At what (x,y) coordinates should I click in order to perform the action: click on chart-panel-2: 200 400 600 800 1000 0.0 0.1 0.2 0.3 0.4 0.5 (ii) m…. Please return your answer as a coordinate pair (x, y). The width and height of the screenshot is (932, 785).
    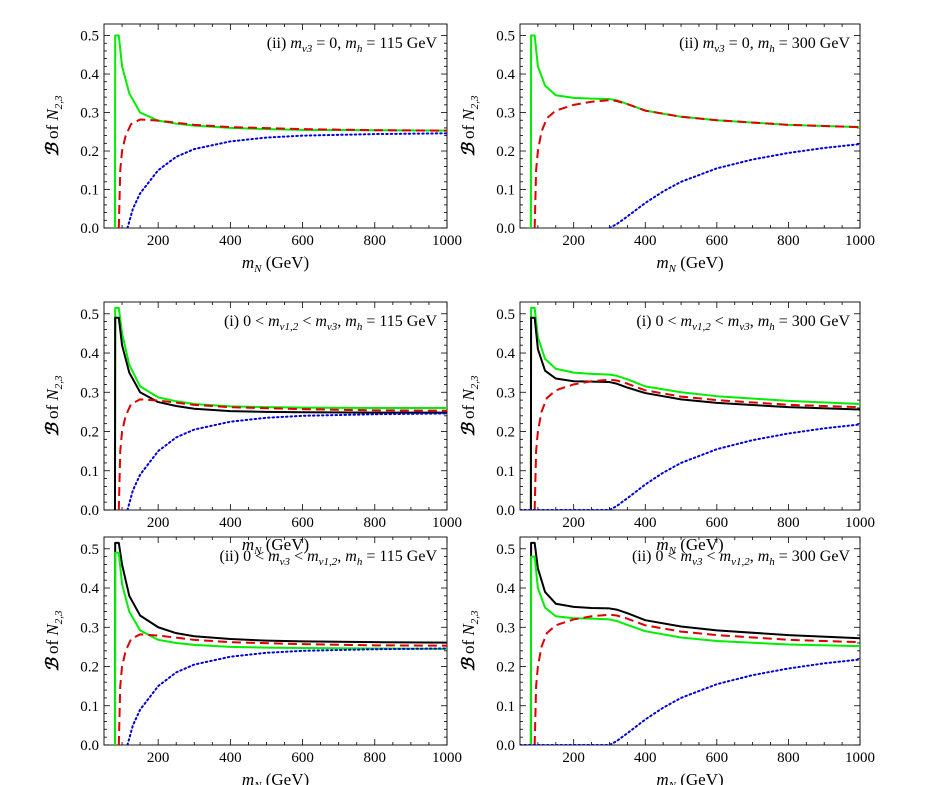
    Looking at the image, I should click on (667, 149).